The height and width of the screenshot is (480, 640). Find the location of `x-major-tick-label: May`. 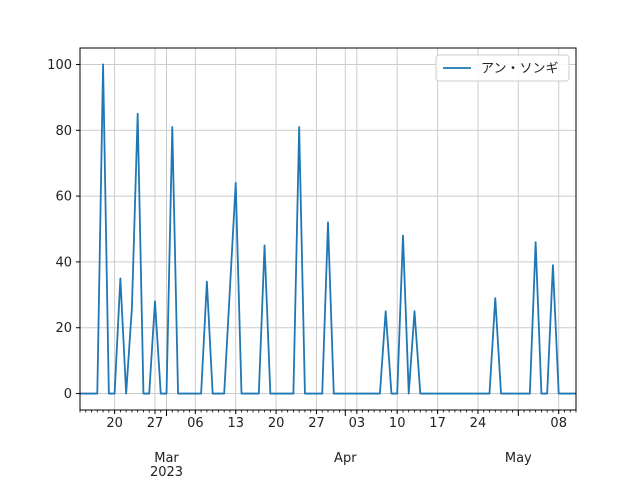

x-major-tick-label: May is located at coordinates (518, 458).